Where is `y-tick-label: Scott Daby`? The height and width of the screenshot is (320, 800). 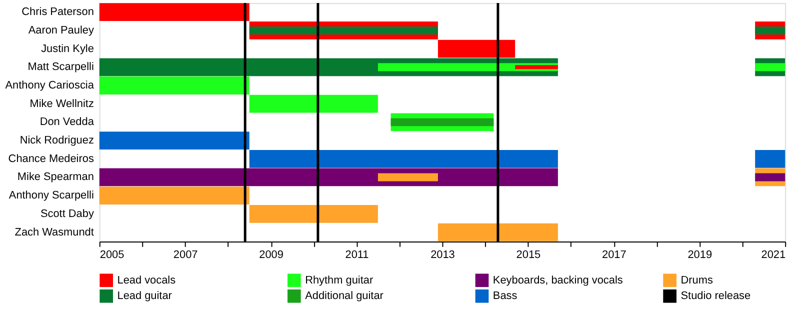 y-tick-label: Scott Daby is located at coordinates (67, 214).